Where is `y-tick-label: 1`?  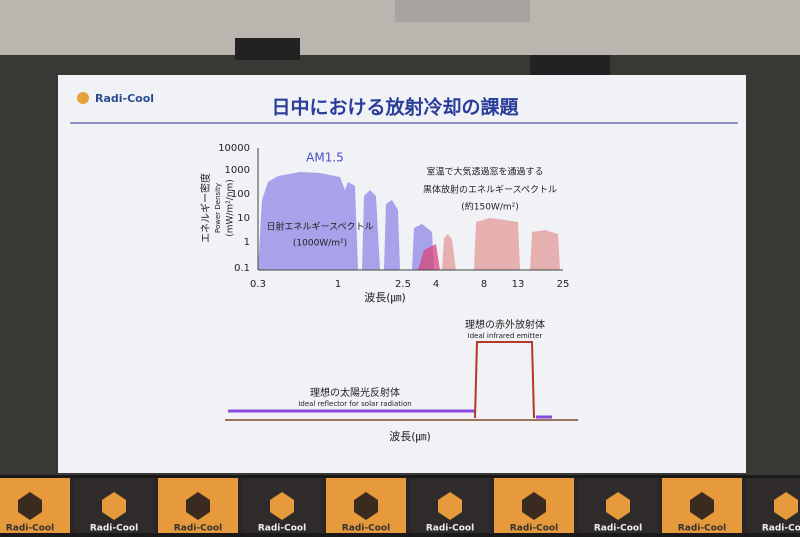 y-tick-label: 1 is located at coordinates (247, 242).